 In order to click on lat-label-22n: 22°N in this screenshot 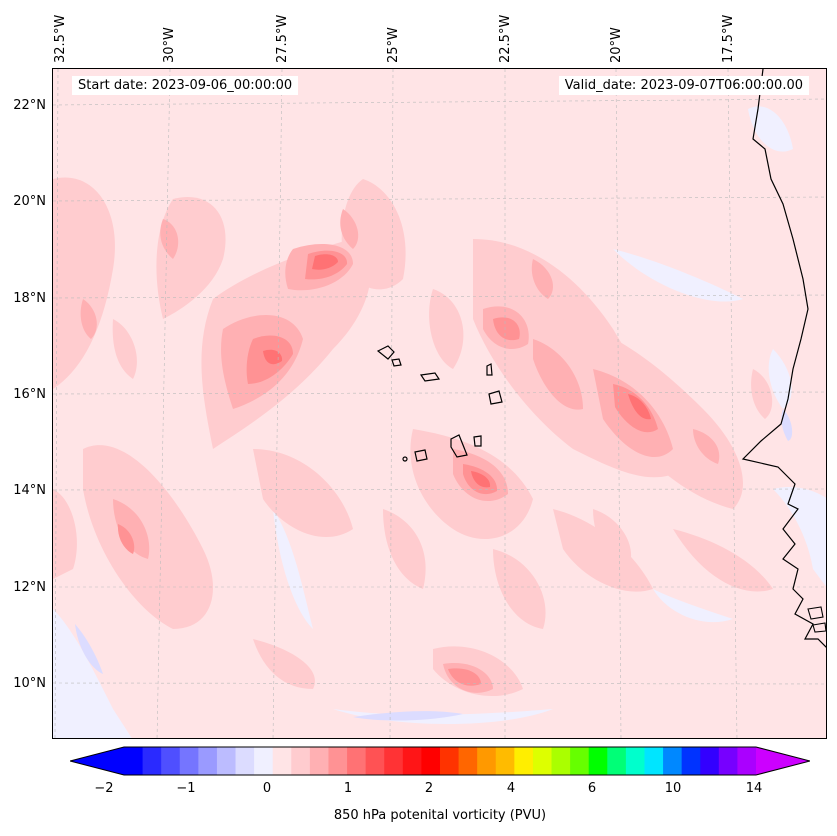, I will do `click(29, 105)`.